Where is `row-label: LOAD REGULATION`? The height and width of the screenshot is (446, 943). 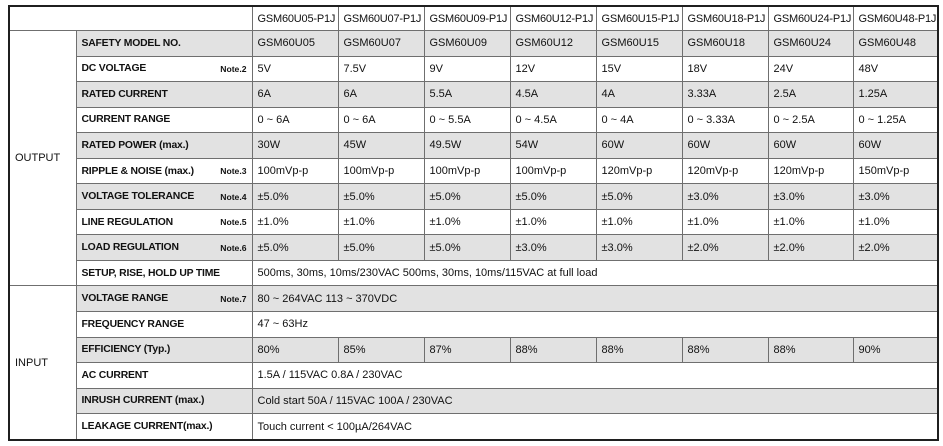
row-label: LOAD REGULATION is located at coordinates (130, 248).